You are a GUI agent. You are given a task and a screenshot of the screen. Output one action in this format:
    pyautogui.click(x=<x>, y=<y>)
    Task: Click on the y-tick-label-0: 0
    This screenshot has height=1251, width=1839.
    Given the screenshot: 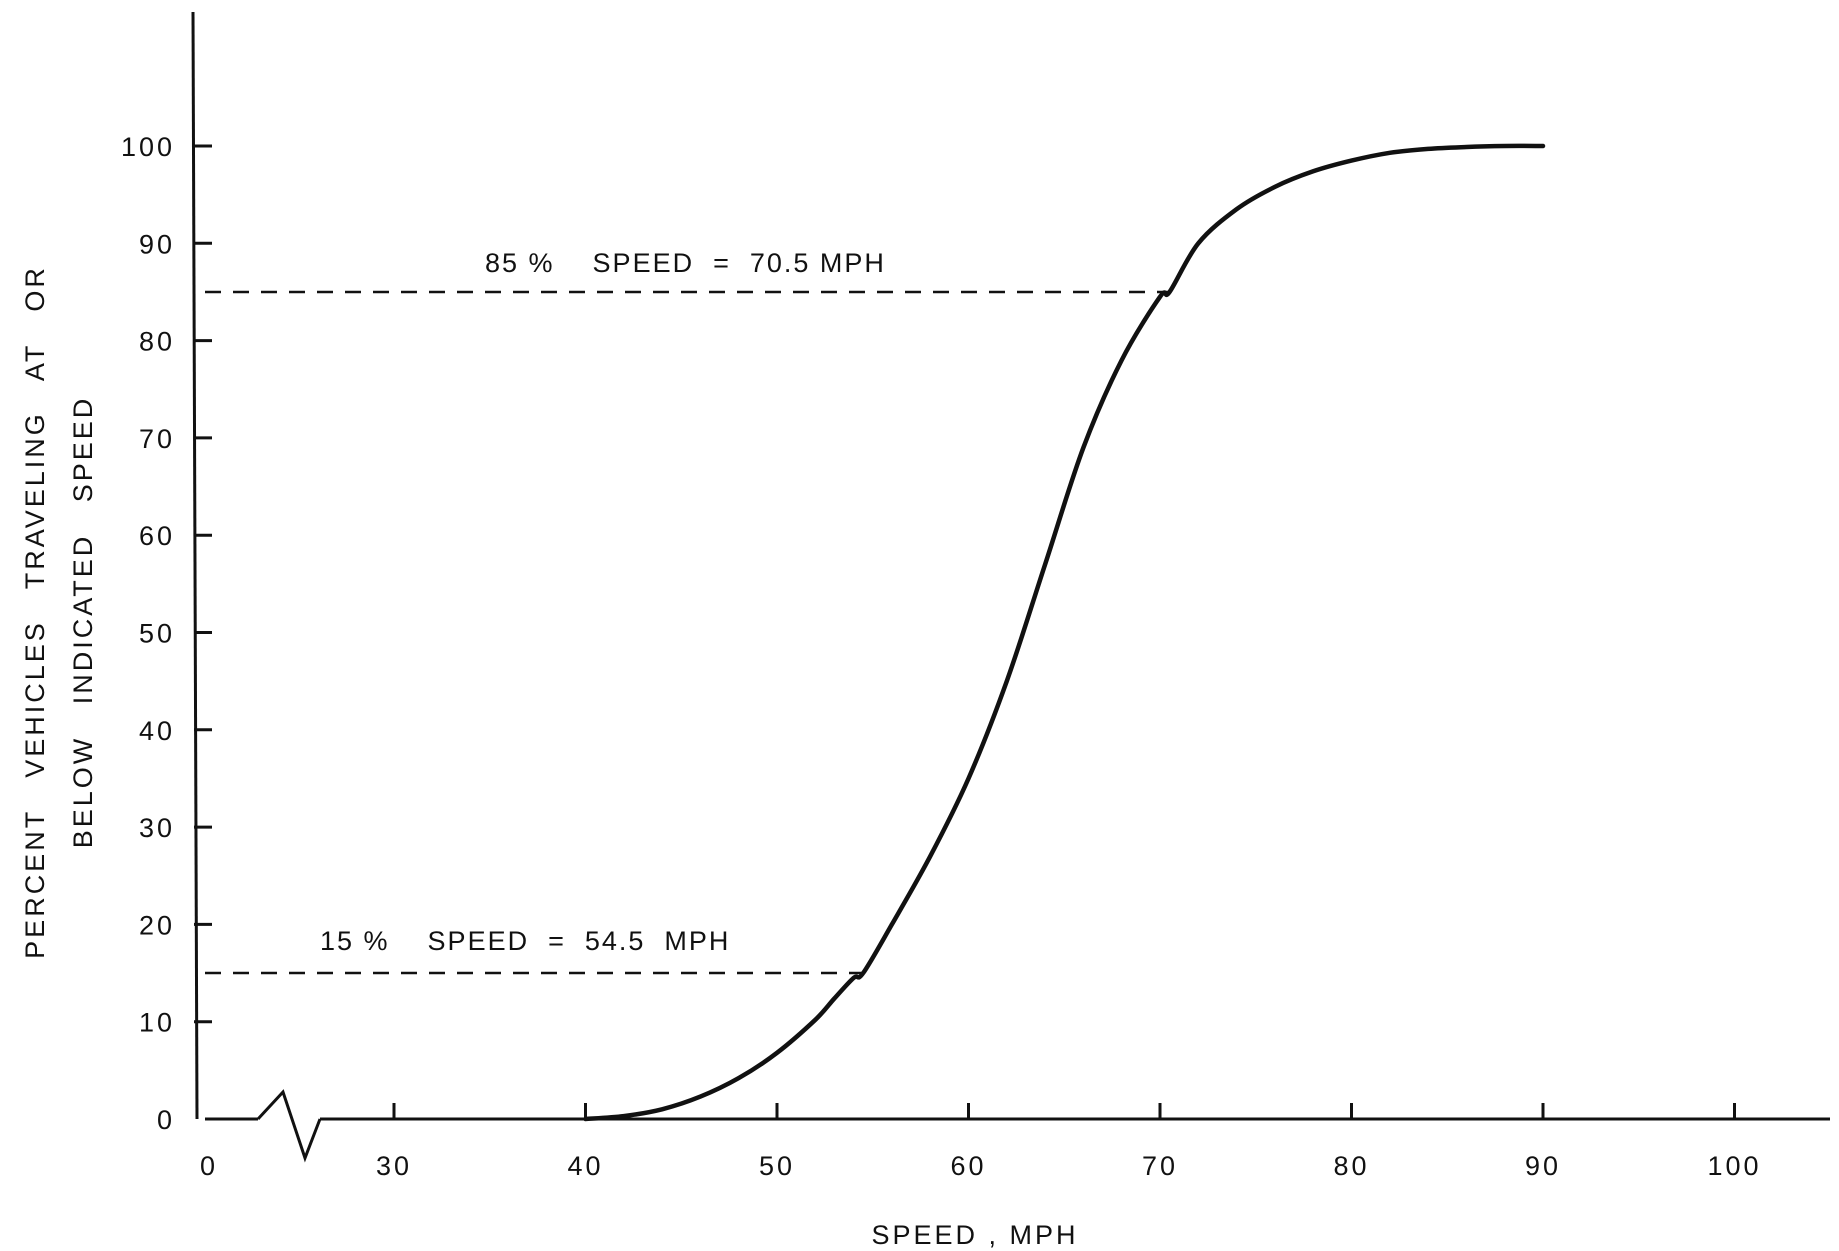 What is the action you would take?
    pyautogui.click(x=166, y=1120)
    